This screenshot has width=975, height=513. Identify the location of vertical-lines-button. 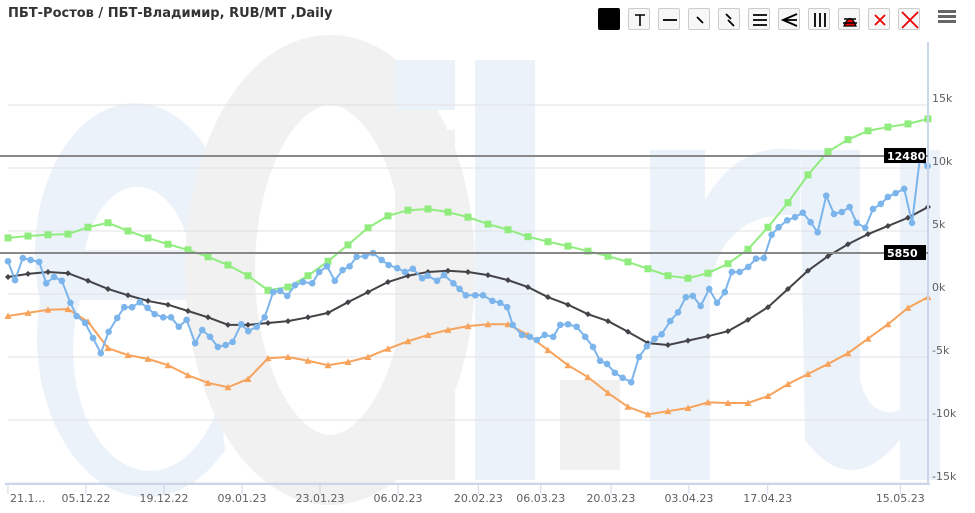
(819, 19).